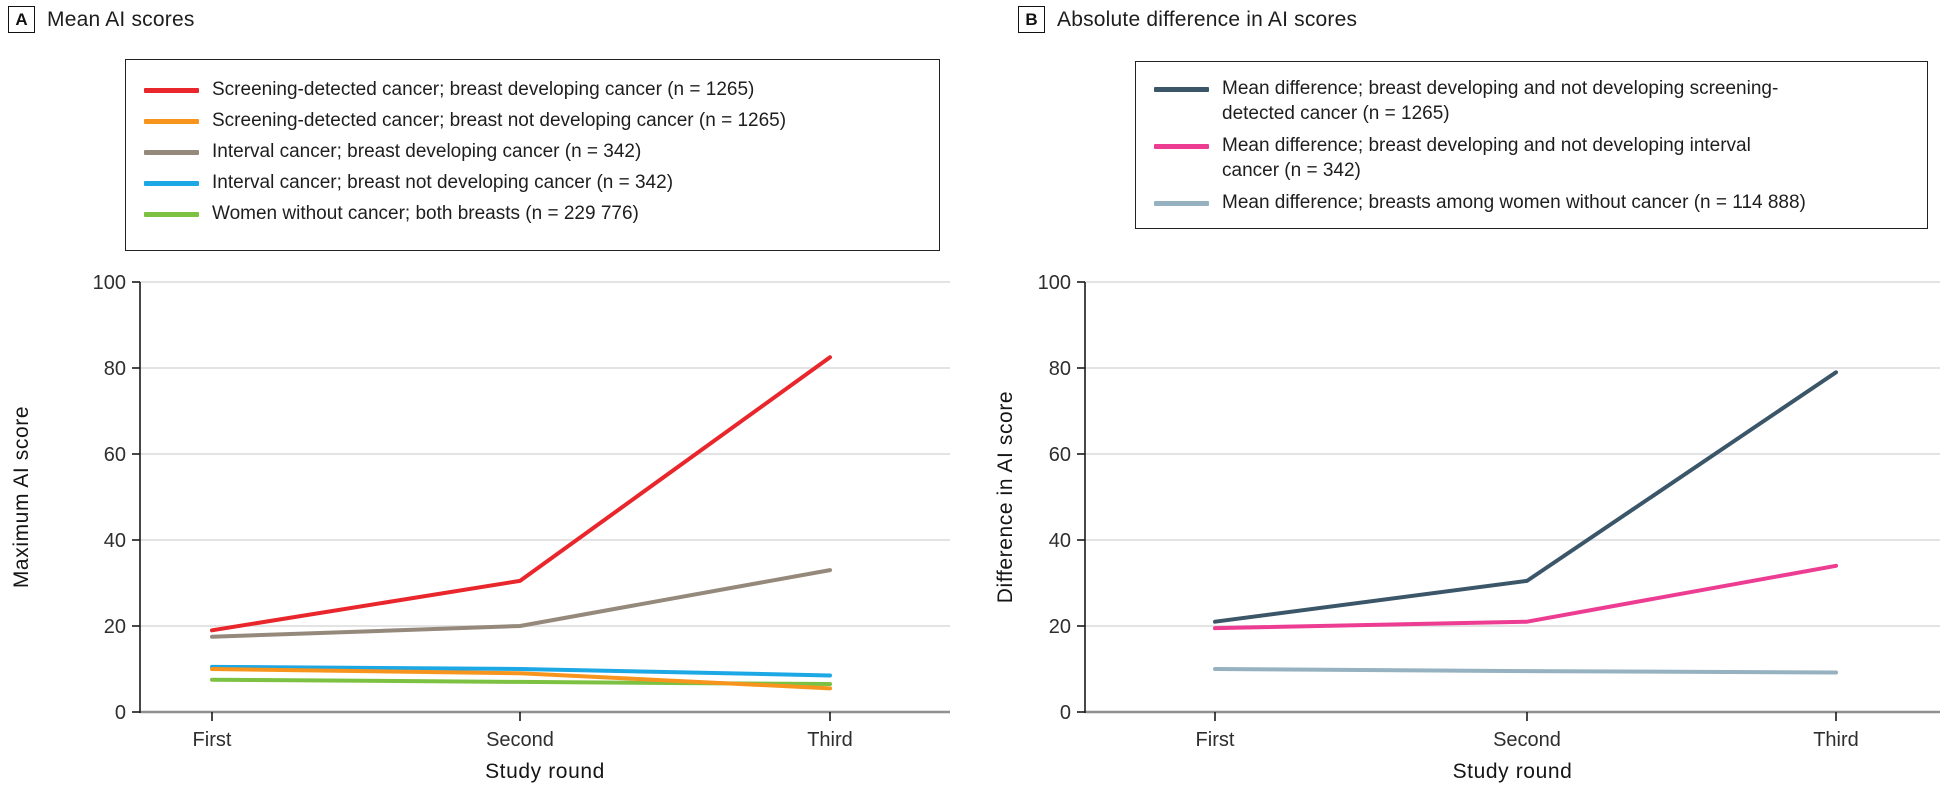  Describe the element at coordinates (1031, 19) in the screenshot. I see `panel-b-letter-badge: B` at that location.